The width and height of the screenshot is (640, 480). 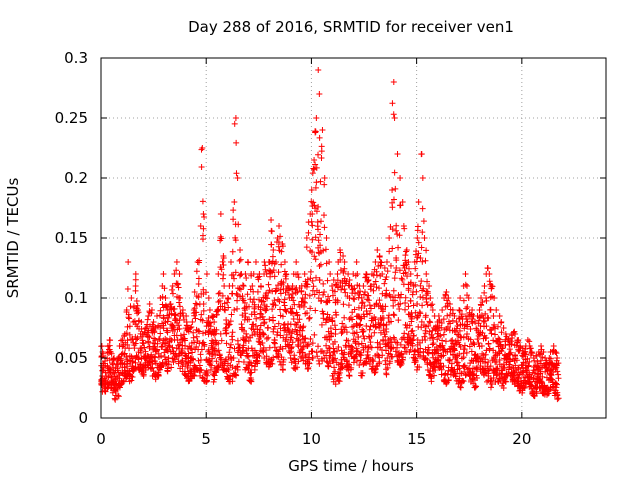 I want to click on x-tick-label: 0, so click(x=101, y=439).